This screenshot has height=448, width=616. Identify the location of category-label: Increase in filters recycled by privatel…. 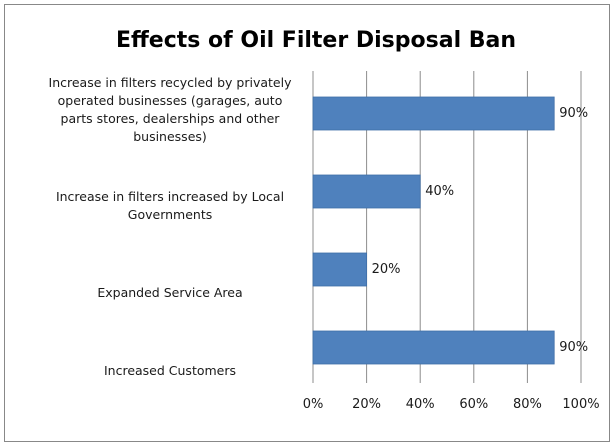
(171, 109).